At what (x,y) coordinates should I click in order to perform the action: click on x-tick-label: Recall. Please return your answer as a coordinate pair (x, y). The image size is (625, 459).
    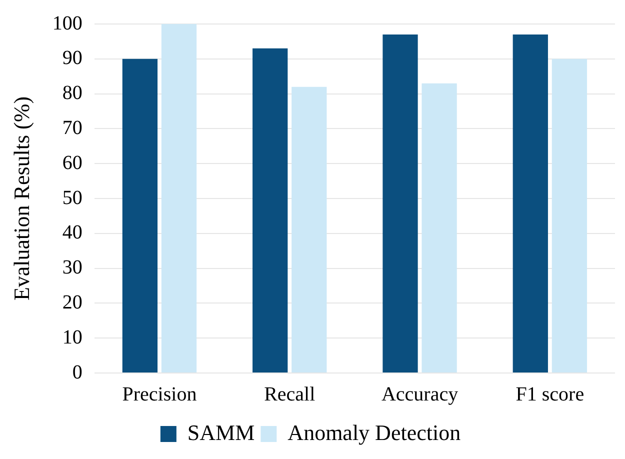
    Looking at the image, I should click on (290, 394).